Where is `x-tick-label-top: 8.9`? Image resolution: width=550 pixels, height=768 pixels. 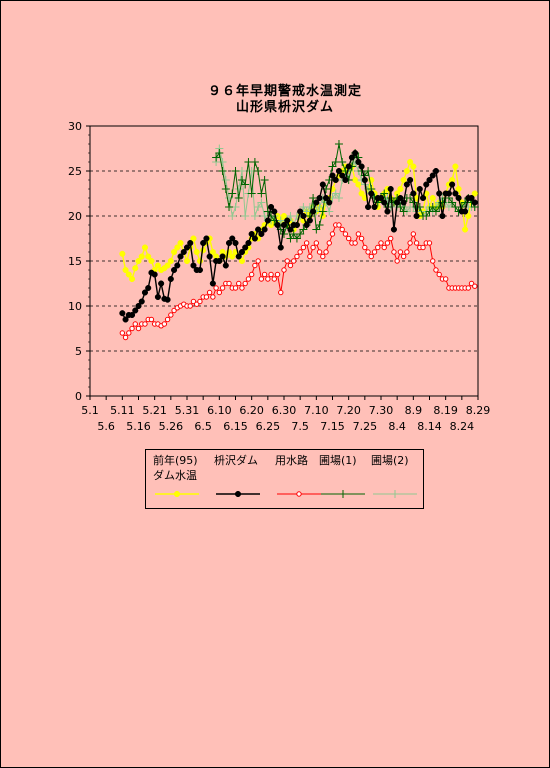
x-tick-label-top: 8.9 is located at coordinates (414, 410).